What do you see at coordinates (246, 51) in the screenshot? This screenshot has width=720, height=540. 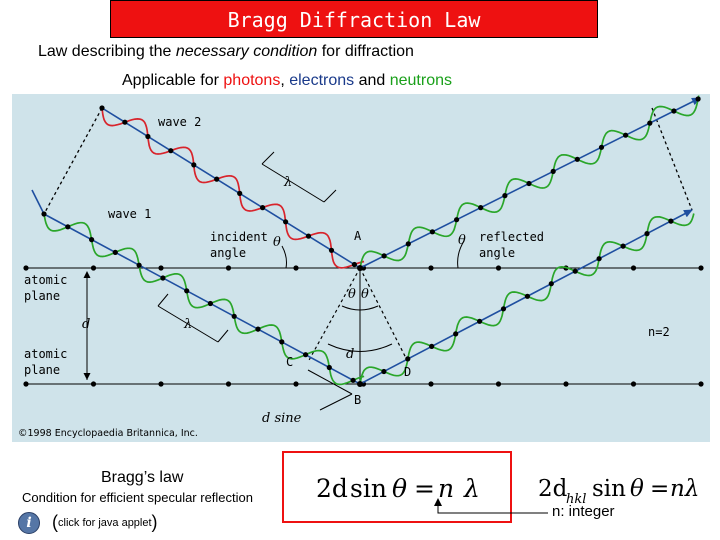 I see `subtitle-emphasis: necessary condition` at bounding box center [246, 51].